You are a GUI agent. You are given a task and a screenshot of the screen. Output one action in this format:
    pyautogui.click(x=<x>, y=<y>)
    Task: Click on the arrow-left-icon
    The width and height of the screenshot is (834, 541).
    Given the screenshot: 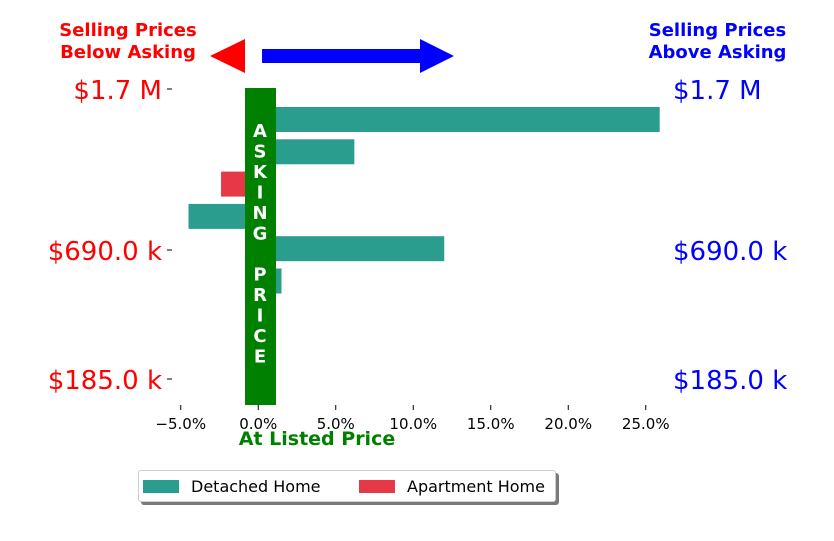 What is the action you would take?
    pyautogui.click(x=227, y=56)
    